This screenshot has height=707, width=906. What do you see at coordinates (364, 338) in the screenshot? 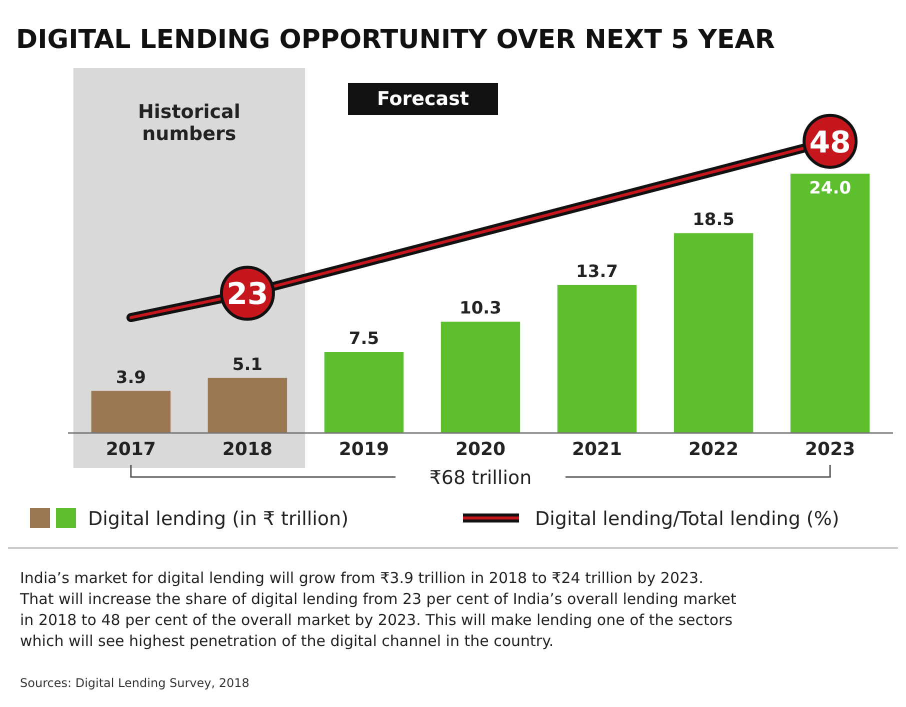
I see `data-label: 7.5` at bounding box center [364, 338].